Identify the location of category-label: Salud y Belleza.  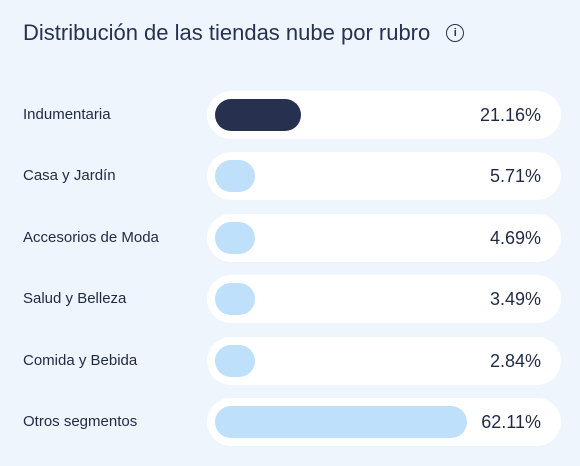
(75, 298).